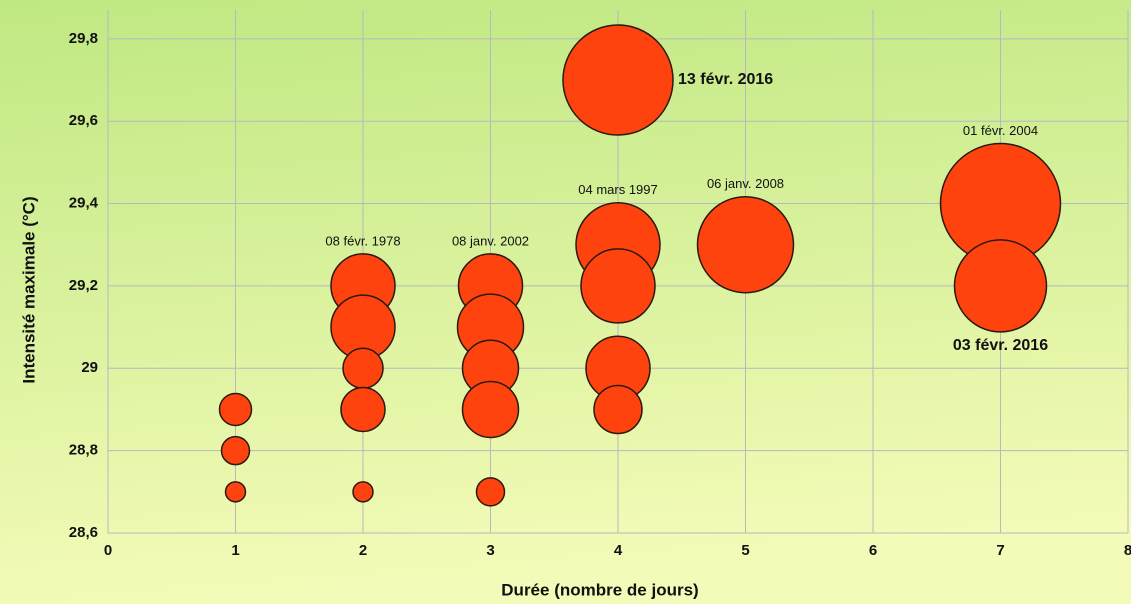  What do you see at coordinates (1000, 130) in the screenshot?
I see `annotation: 01 févr. 2004` at bounding box center [1000, 130].